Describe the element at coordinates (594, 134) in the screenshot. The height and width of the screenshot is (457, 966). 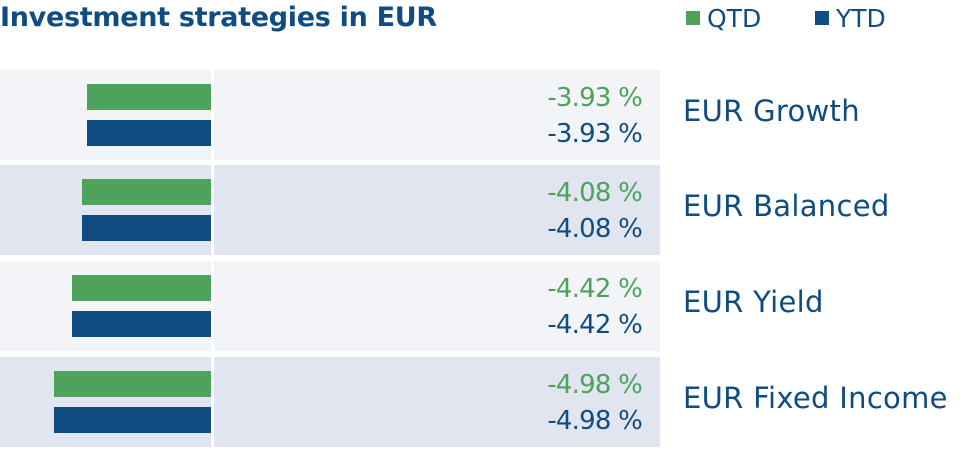
I see `value-label-ytd: -3.93 %` at that location.